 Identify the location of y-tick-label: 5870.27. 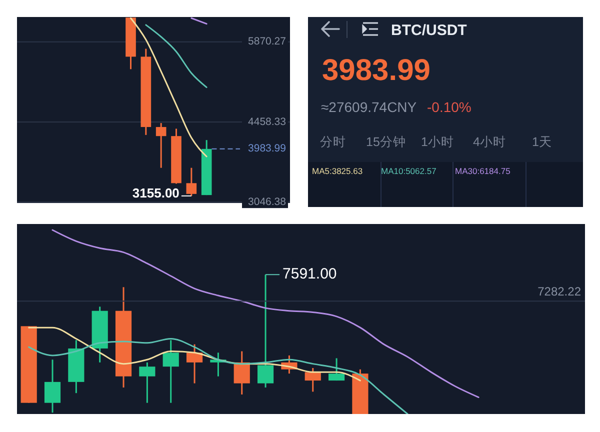
(267, 42).